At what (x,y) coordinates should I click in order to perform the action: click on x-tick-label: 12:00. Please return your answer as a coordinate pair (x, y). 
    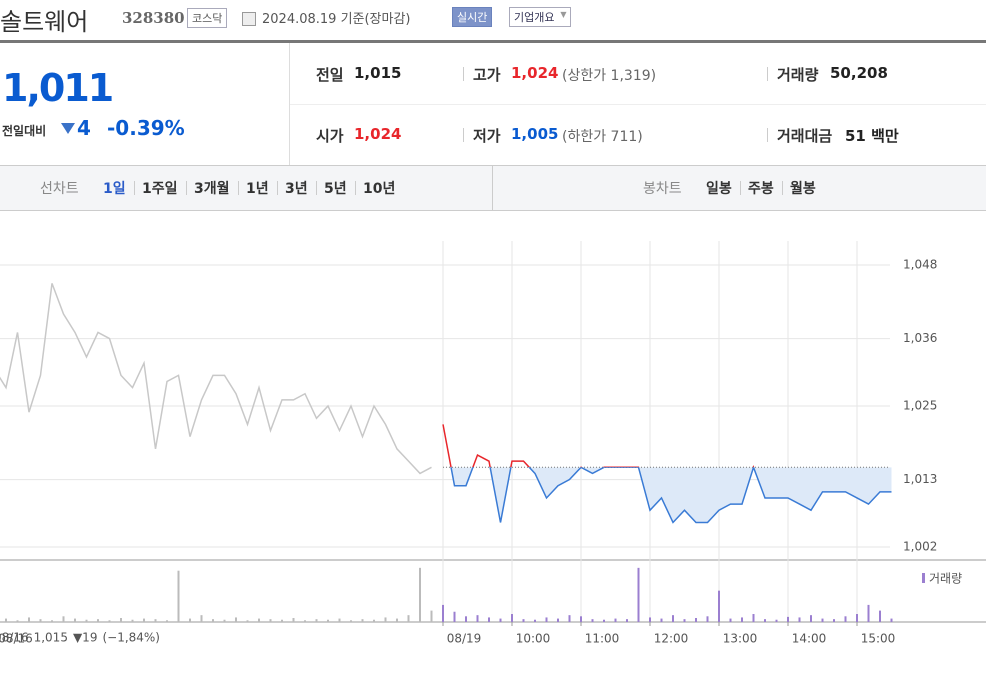
    Looking at the image, I should click on (671, 639).